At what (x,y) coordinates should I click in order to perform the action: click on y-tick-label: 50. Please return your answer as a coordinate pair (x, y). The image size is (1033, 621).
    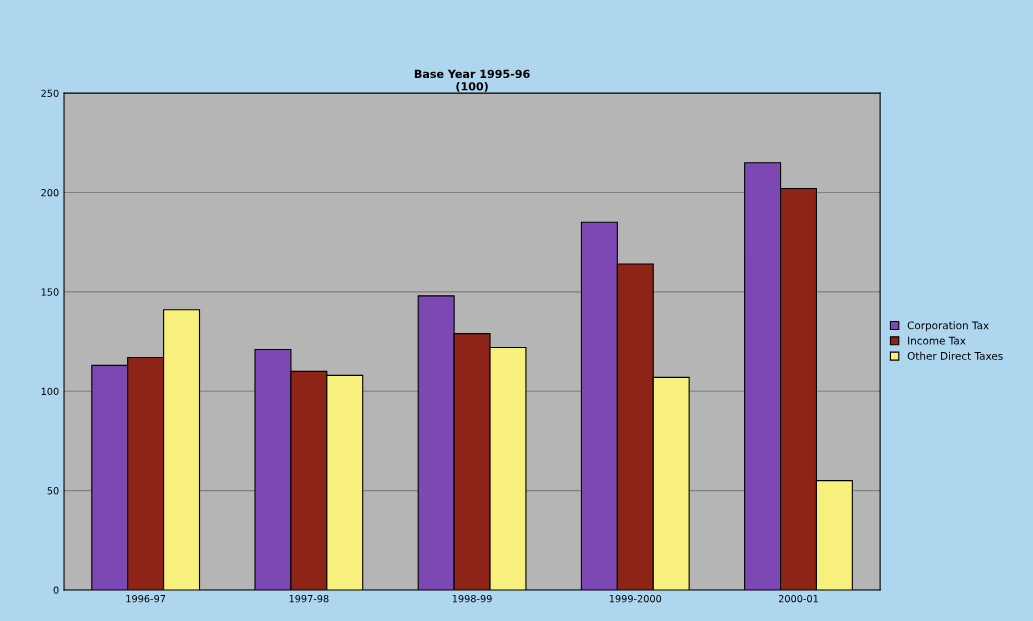
    Looking at the image, I should click on (53, 491).